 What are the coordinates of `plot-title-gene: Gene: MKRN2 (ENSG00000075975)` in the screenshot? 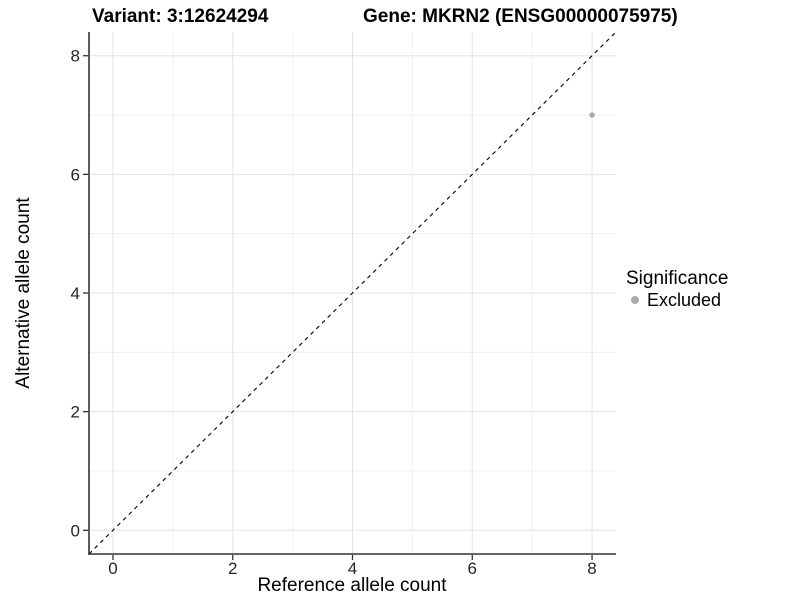 It's located at (520, 16).